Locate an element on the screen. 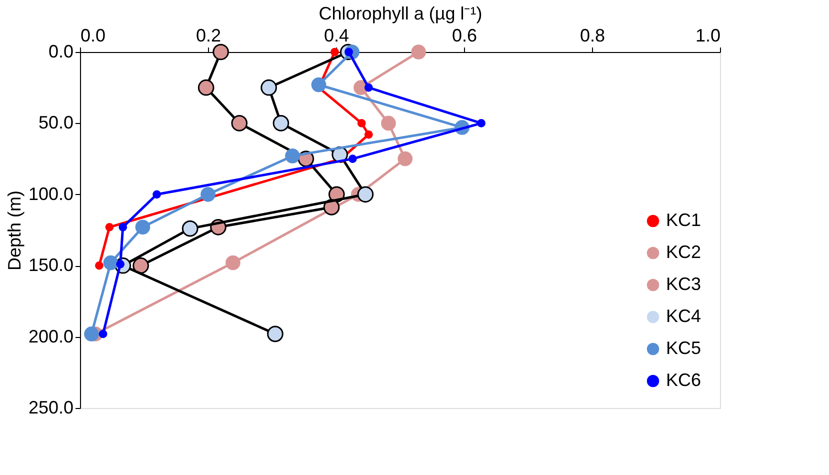 This screenshot has width=829, height=475. y-tick-label: 200.0 is located at coordinates (51, 336).